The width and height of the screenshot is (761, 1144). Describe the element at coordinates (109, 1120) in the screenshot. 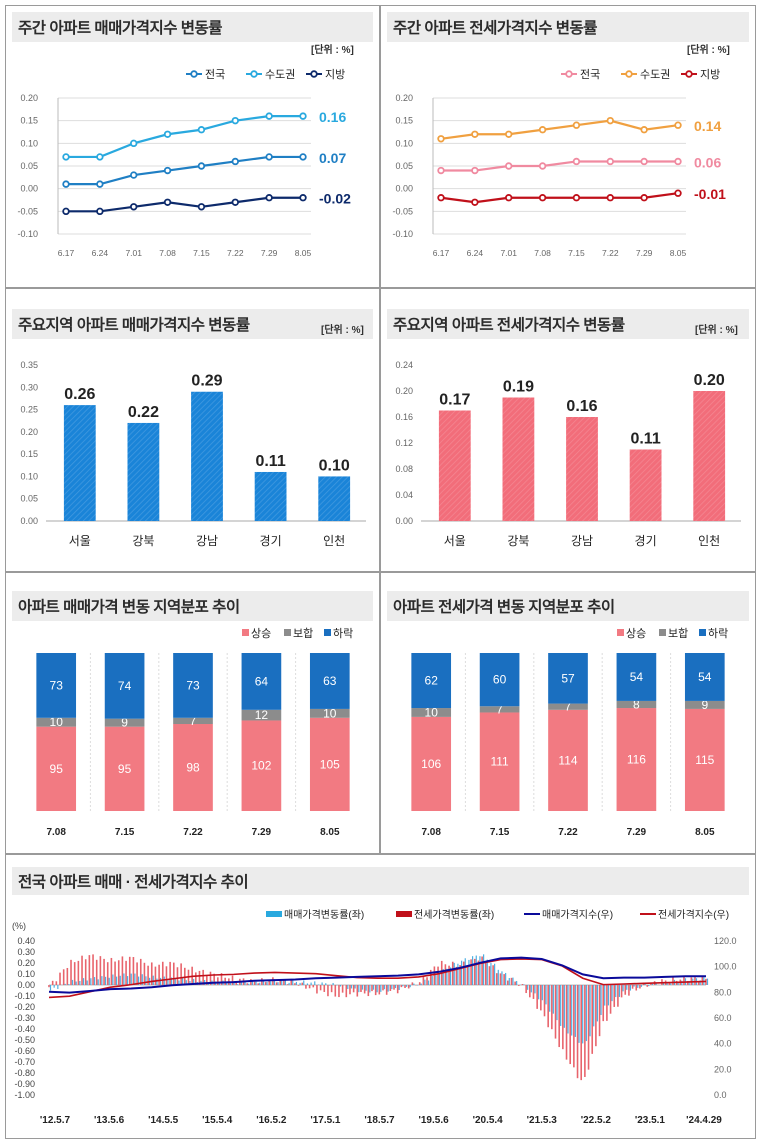

I see `x-tick-label: '13.5.6` at that location.